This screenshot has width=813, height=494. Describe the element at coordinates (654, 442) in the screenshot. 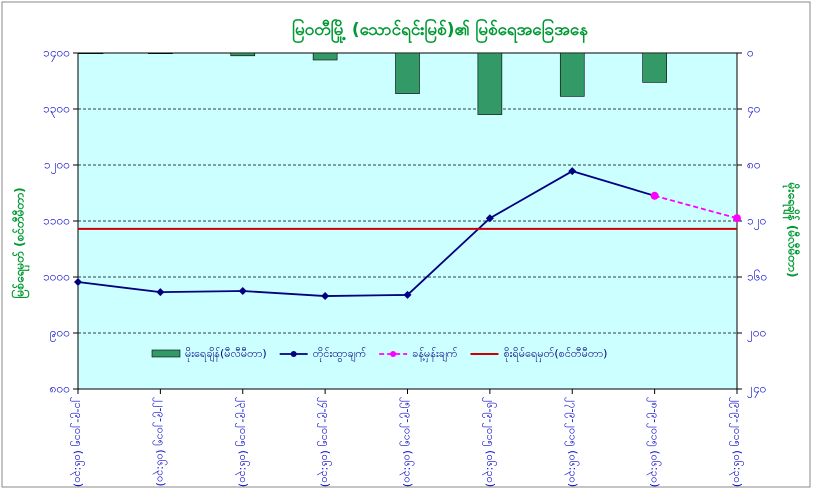

I see `x-tick-label: ၂၈-၉-၂၀၁၅ (၀၆:၃၀)` at that location.